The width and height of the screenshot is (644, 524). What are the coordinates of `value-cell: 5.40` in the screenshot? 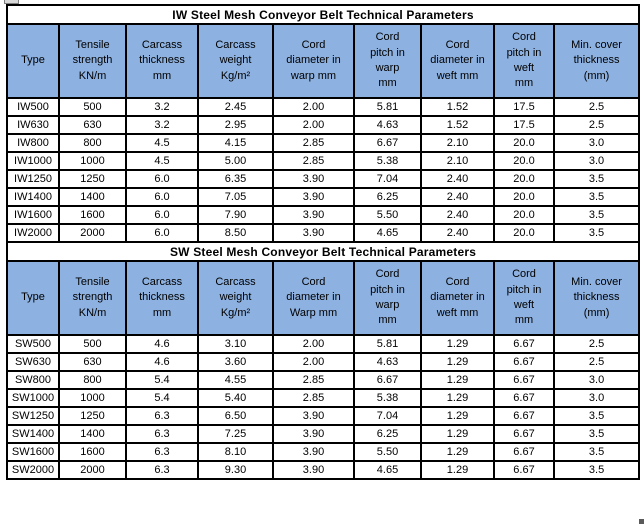 It's located at (235, 398).